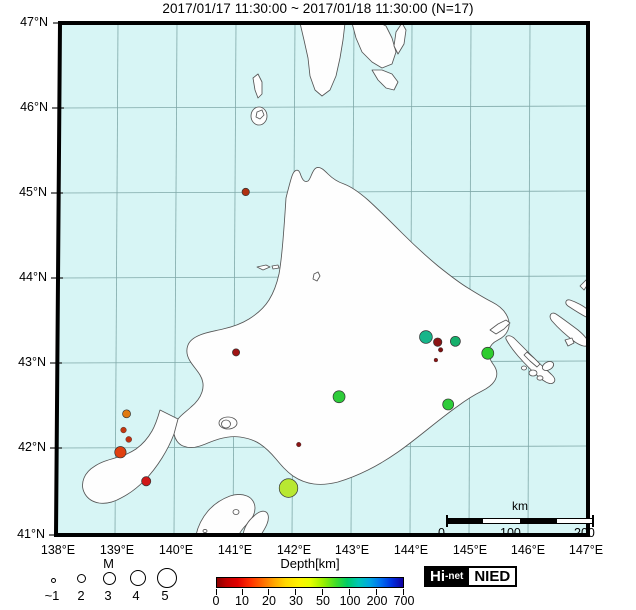  What do you see at coordinates (33, 192) in the screenshot?
I see `y-tick-45N: 45°N` at bounding box center [33, 192].